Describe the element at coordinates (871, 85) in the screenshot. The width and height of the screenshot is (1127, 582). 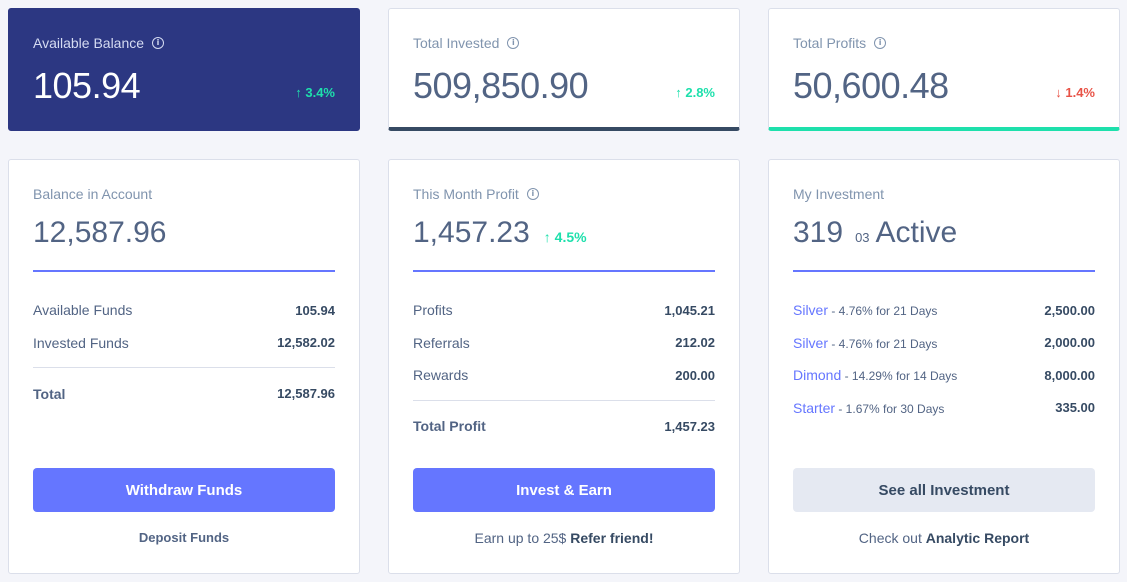
I see `total-profits-value: 50,600.48` at that location.